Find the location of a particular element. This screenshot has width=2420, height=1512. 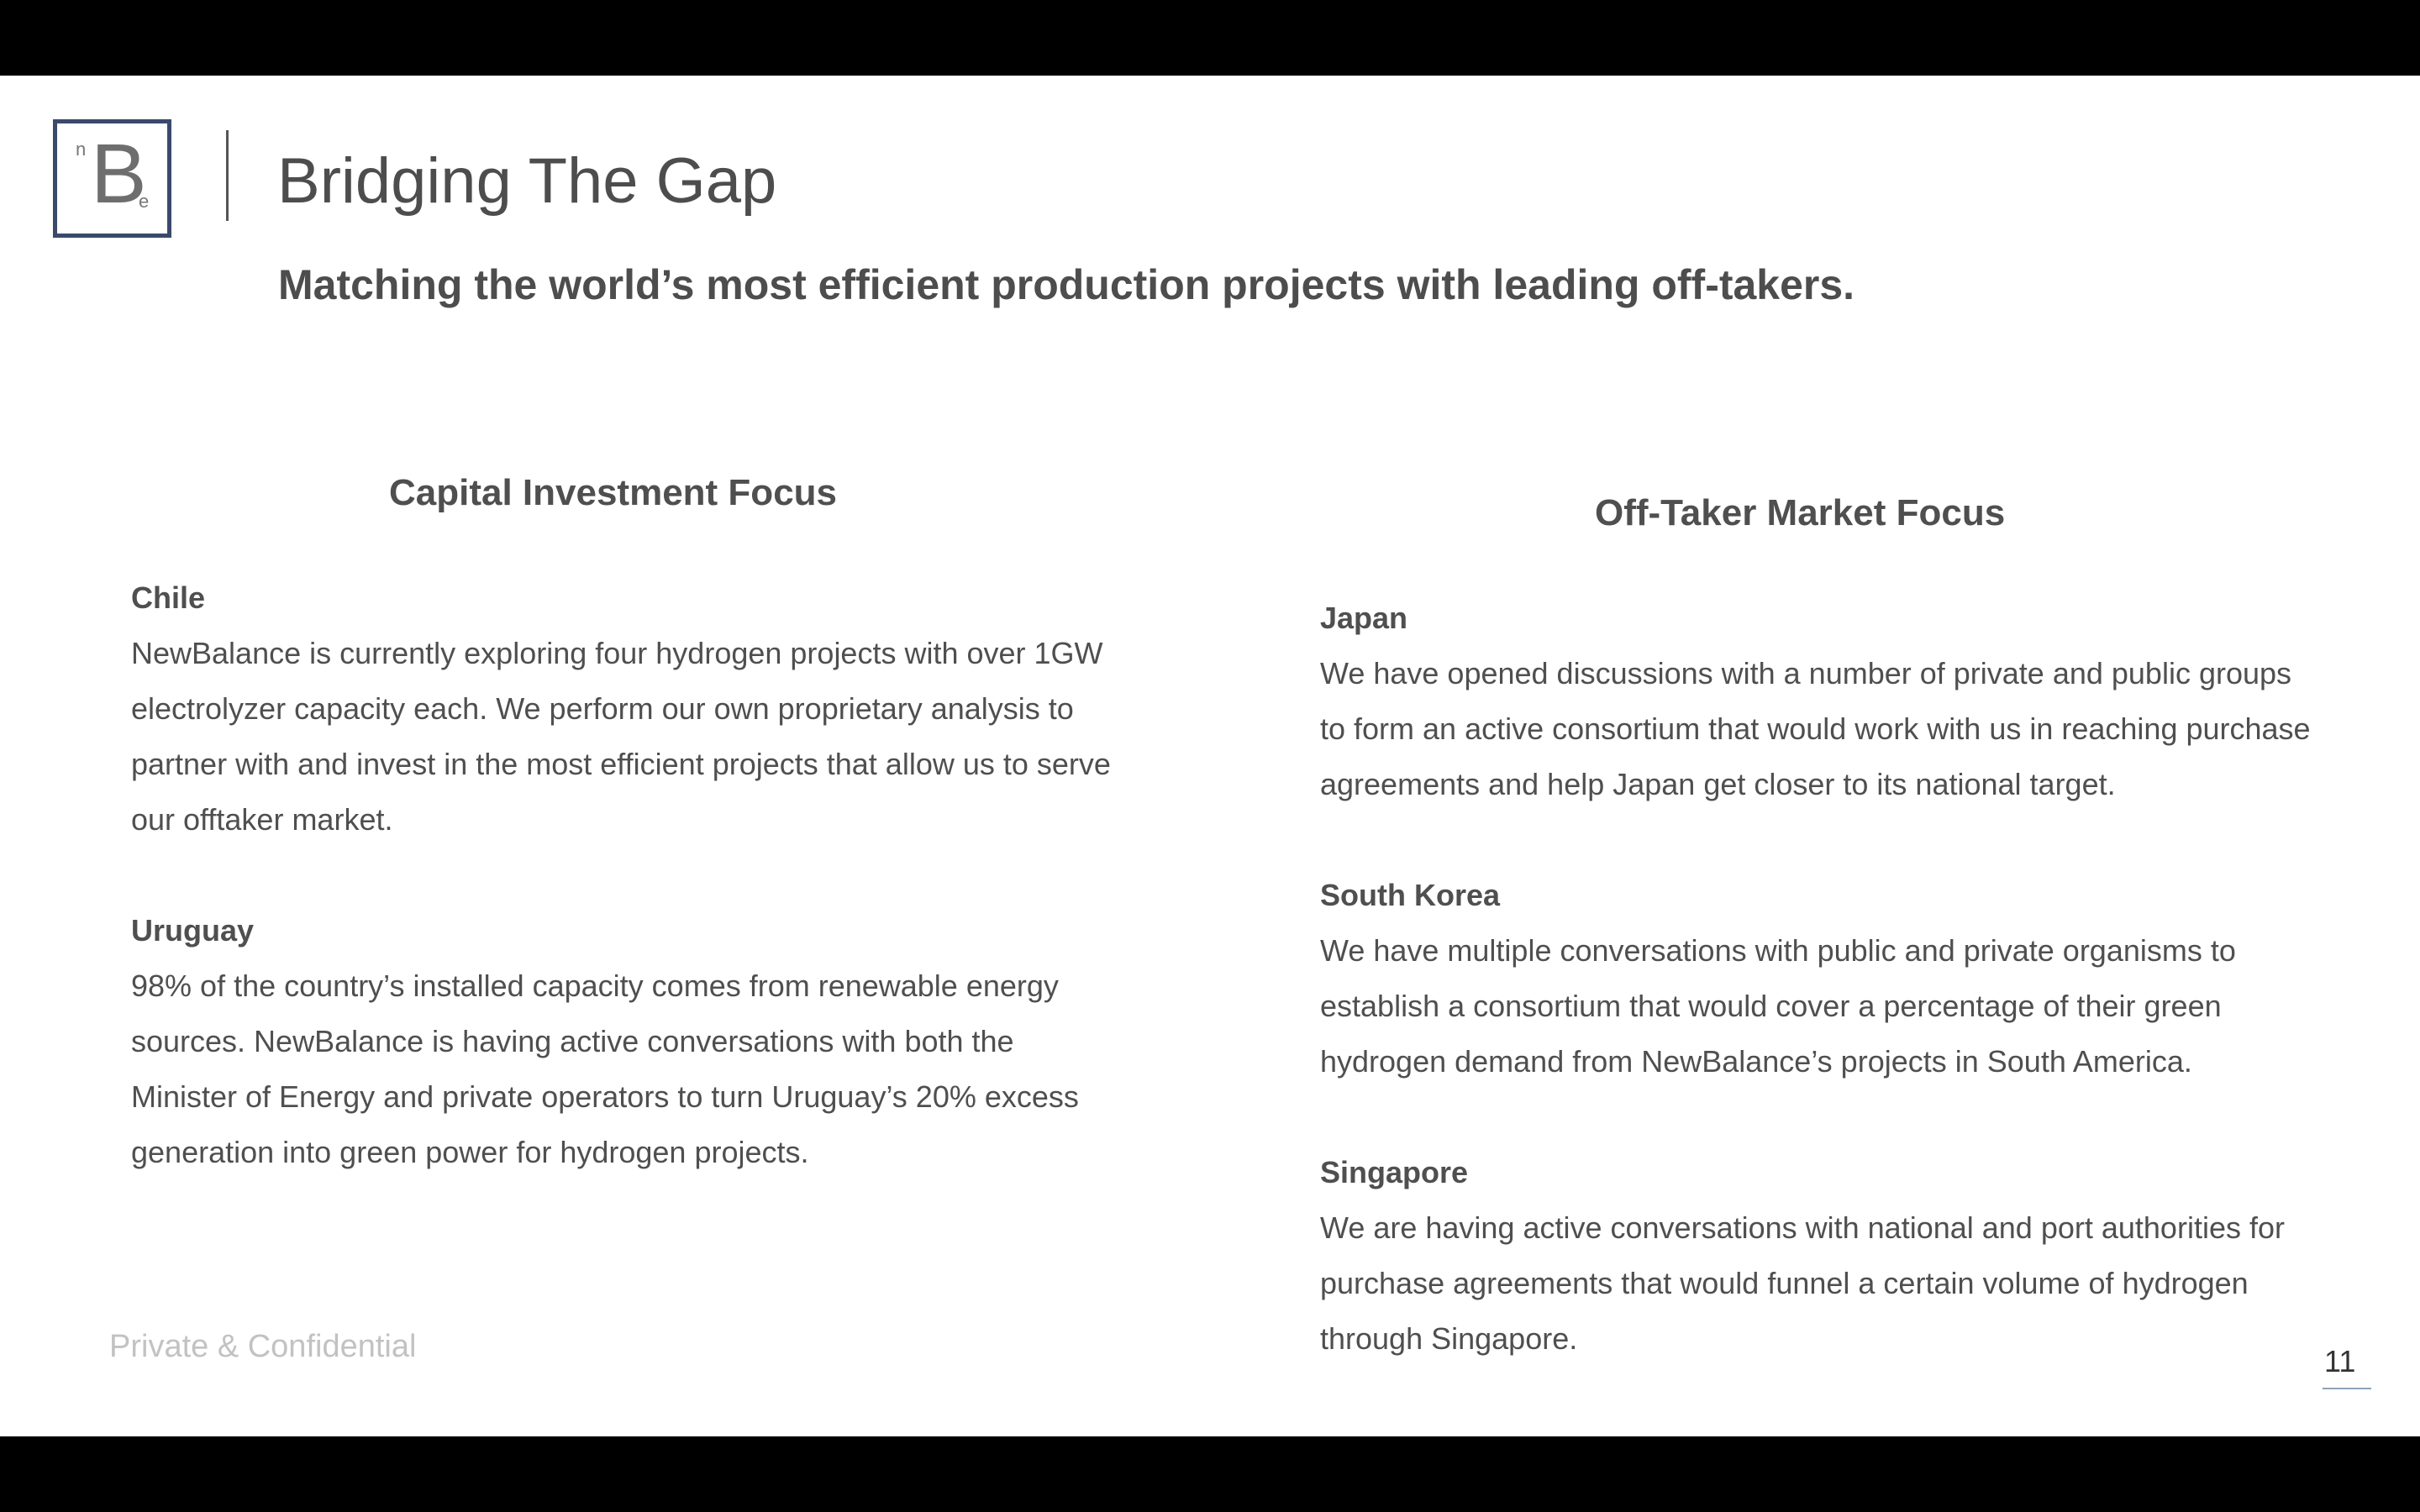

capital-investment-heading: Capital Investment Focus is located at coordinates (613, 493).